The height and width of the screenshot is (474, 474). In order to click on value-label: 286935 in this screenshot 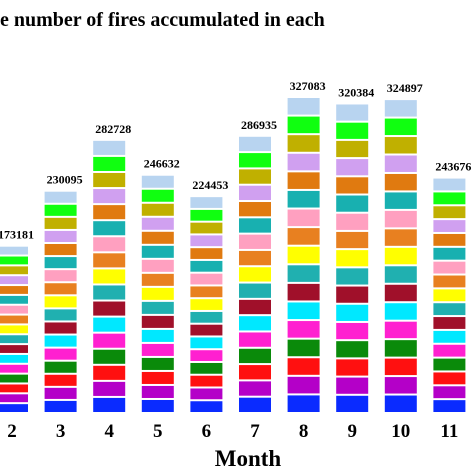, I will do `click(259, 125)`.